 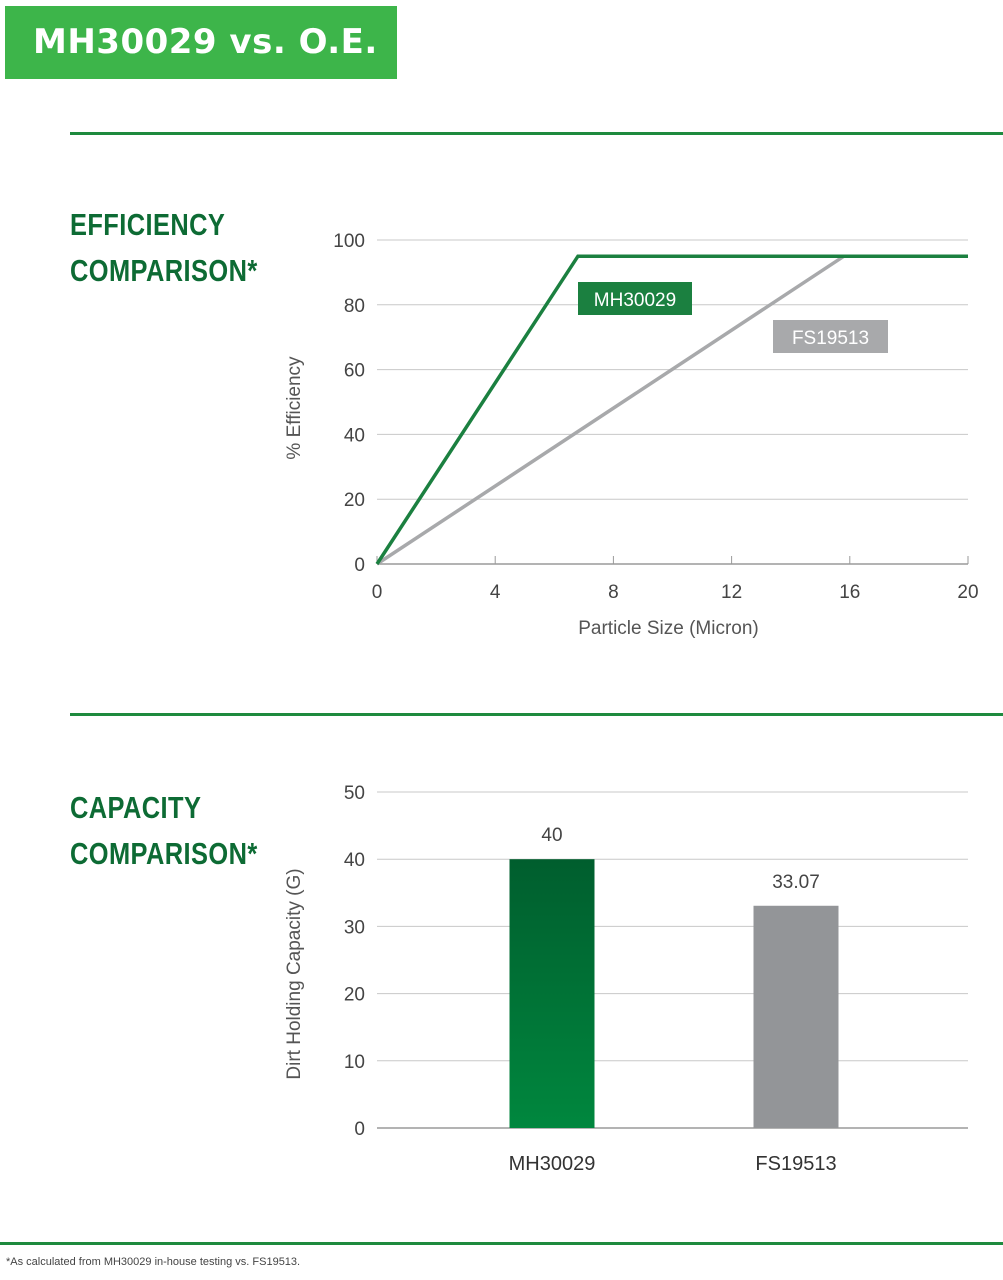 What do you see at coordinates (536, 133) in the screenshot?
I see `section-divider-top` at bounding box center [536, 133].